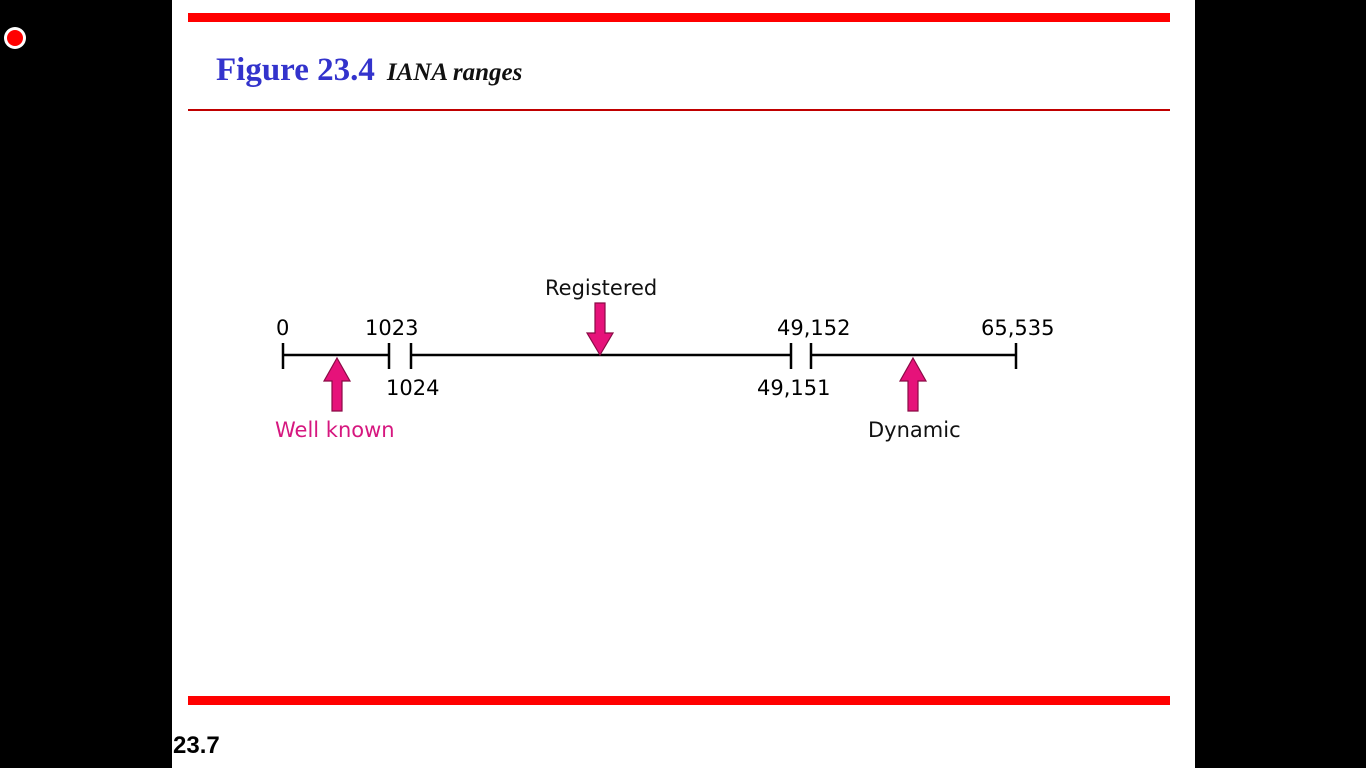 Image resolution: width=1366 pixels, height=768 pixels. I want to click on label-1023: 1023, so click(391, 328).